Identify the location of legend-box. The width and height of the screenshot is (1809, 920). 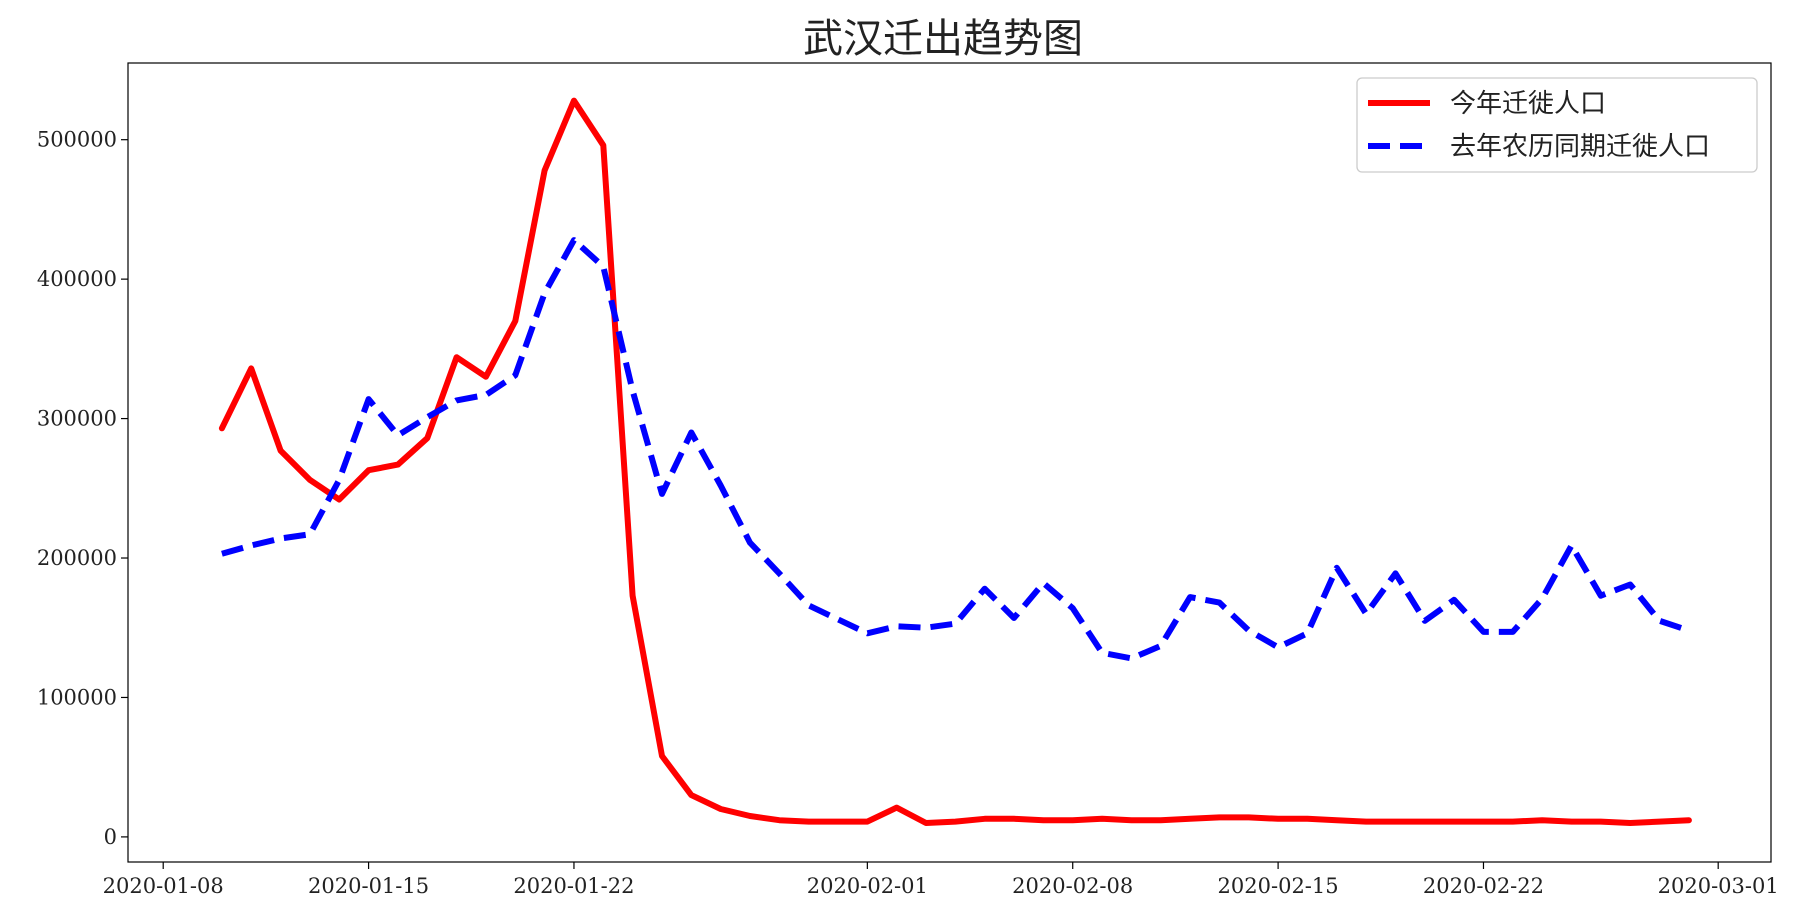
(1557, 125).